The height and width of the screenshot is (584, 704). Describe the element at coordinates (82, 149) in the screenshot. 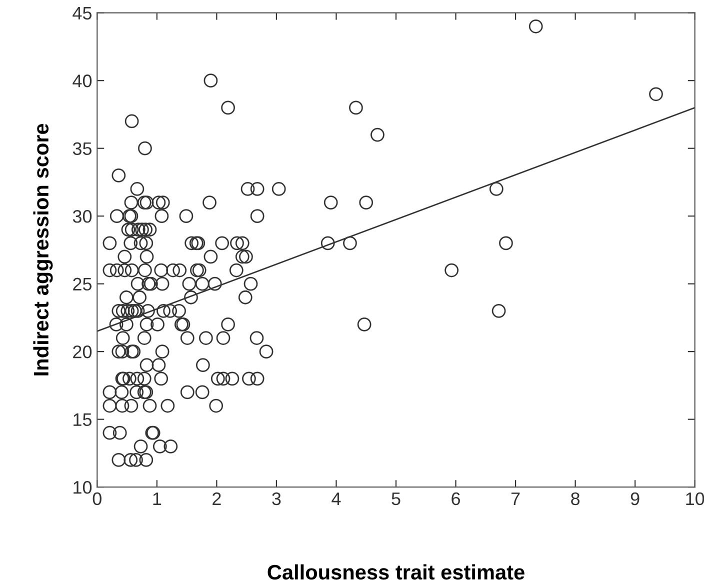

I see `y-tick-label: 35` at that location.